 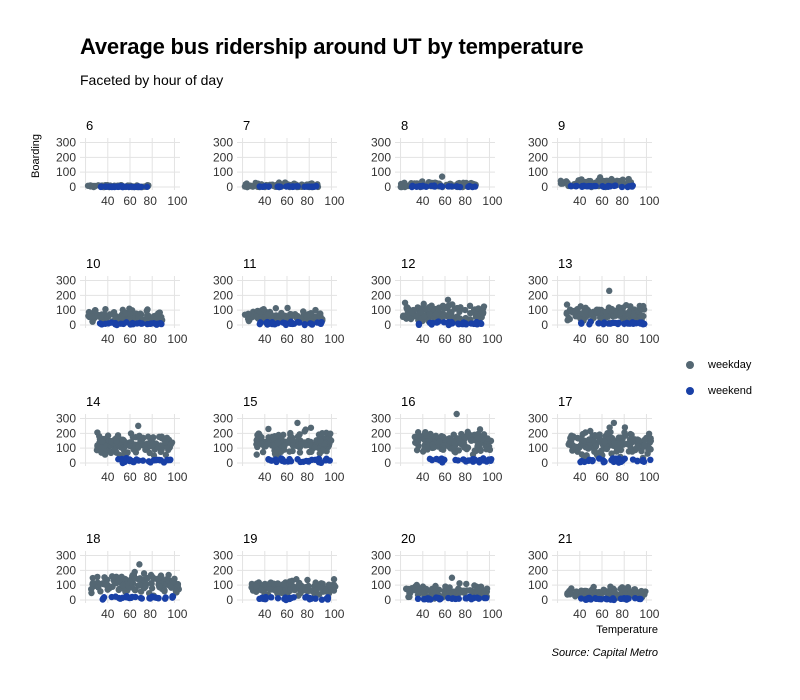 What do you see at coordinates (93, 263) in the screenshot?
I see `facet-label: 10` at bounding box center [93, 263].